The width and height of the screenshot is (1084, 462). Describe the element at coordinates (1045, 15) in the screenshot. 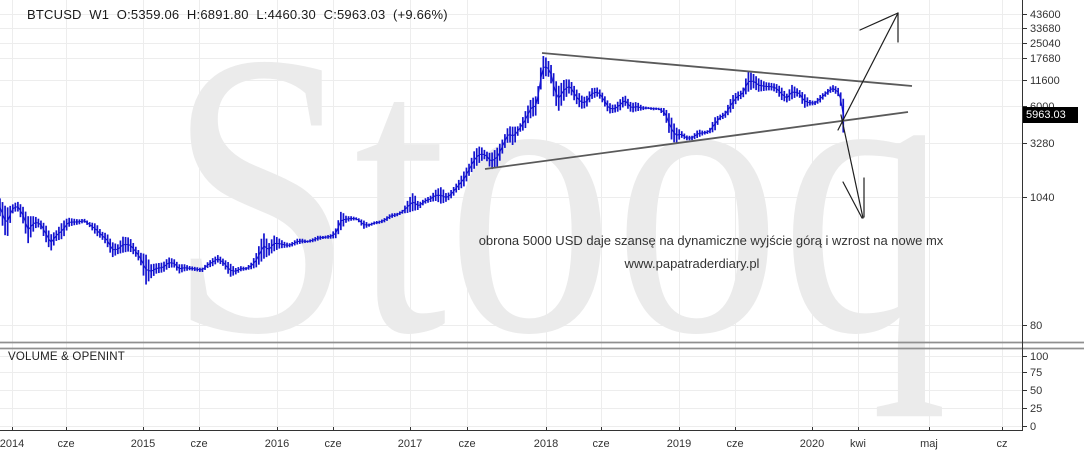

I see `price-tick-label: 43600` at that location.